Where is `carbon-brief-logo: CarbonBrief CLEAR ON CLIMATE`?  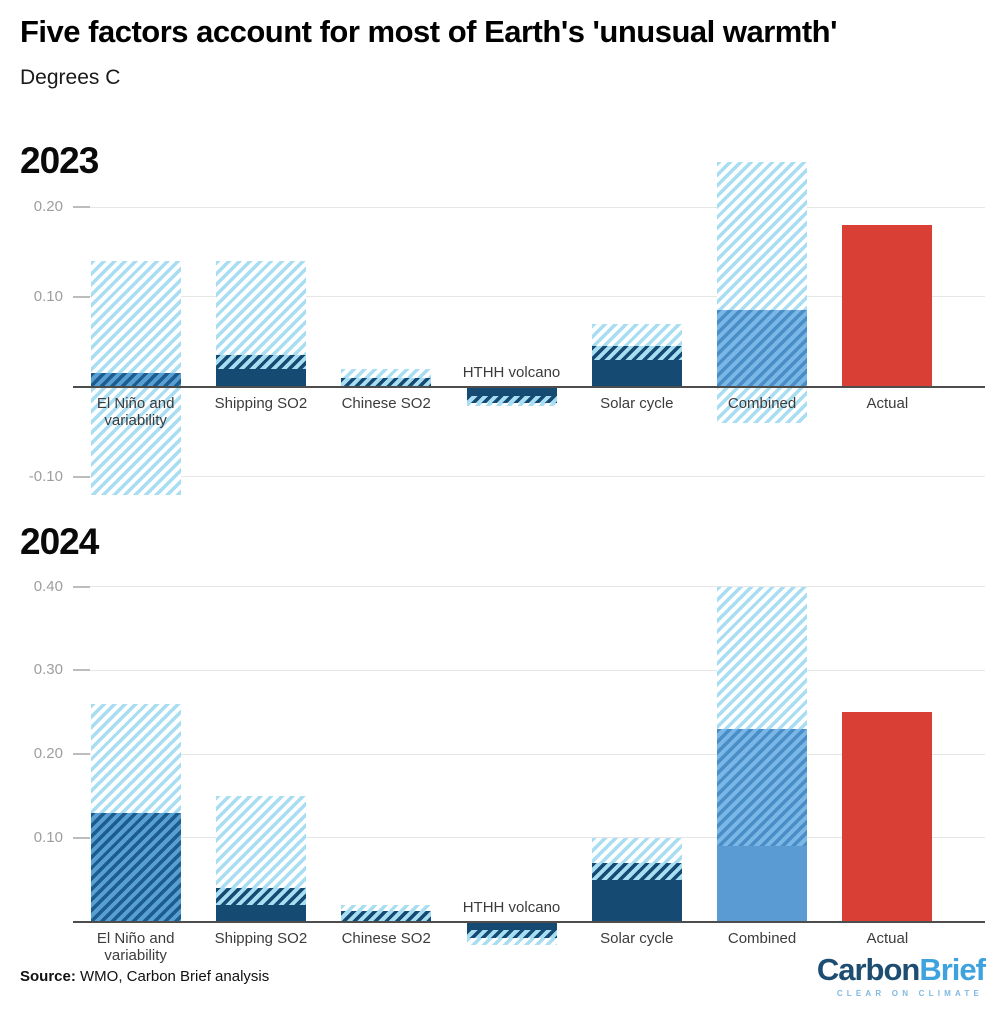
carbon-brief-logo: CarbonBrief CLEAR ON CLIMATE is located at coordinates (901, 975).